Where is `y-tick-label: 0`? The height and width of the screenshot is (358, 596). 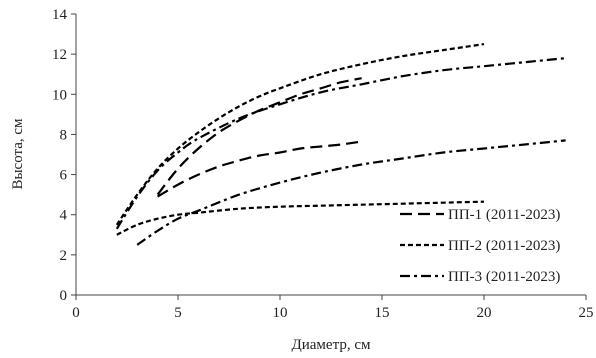
y-tick-label: 0 is located at coordinates (64, 296).